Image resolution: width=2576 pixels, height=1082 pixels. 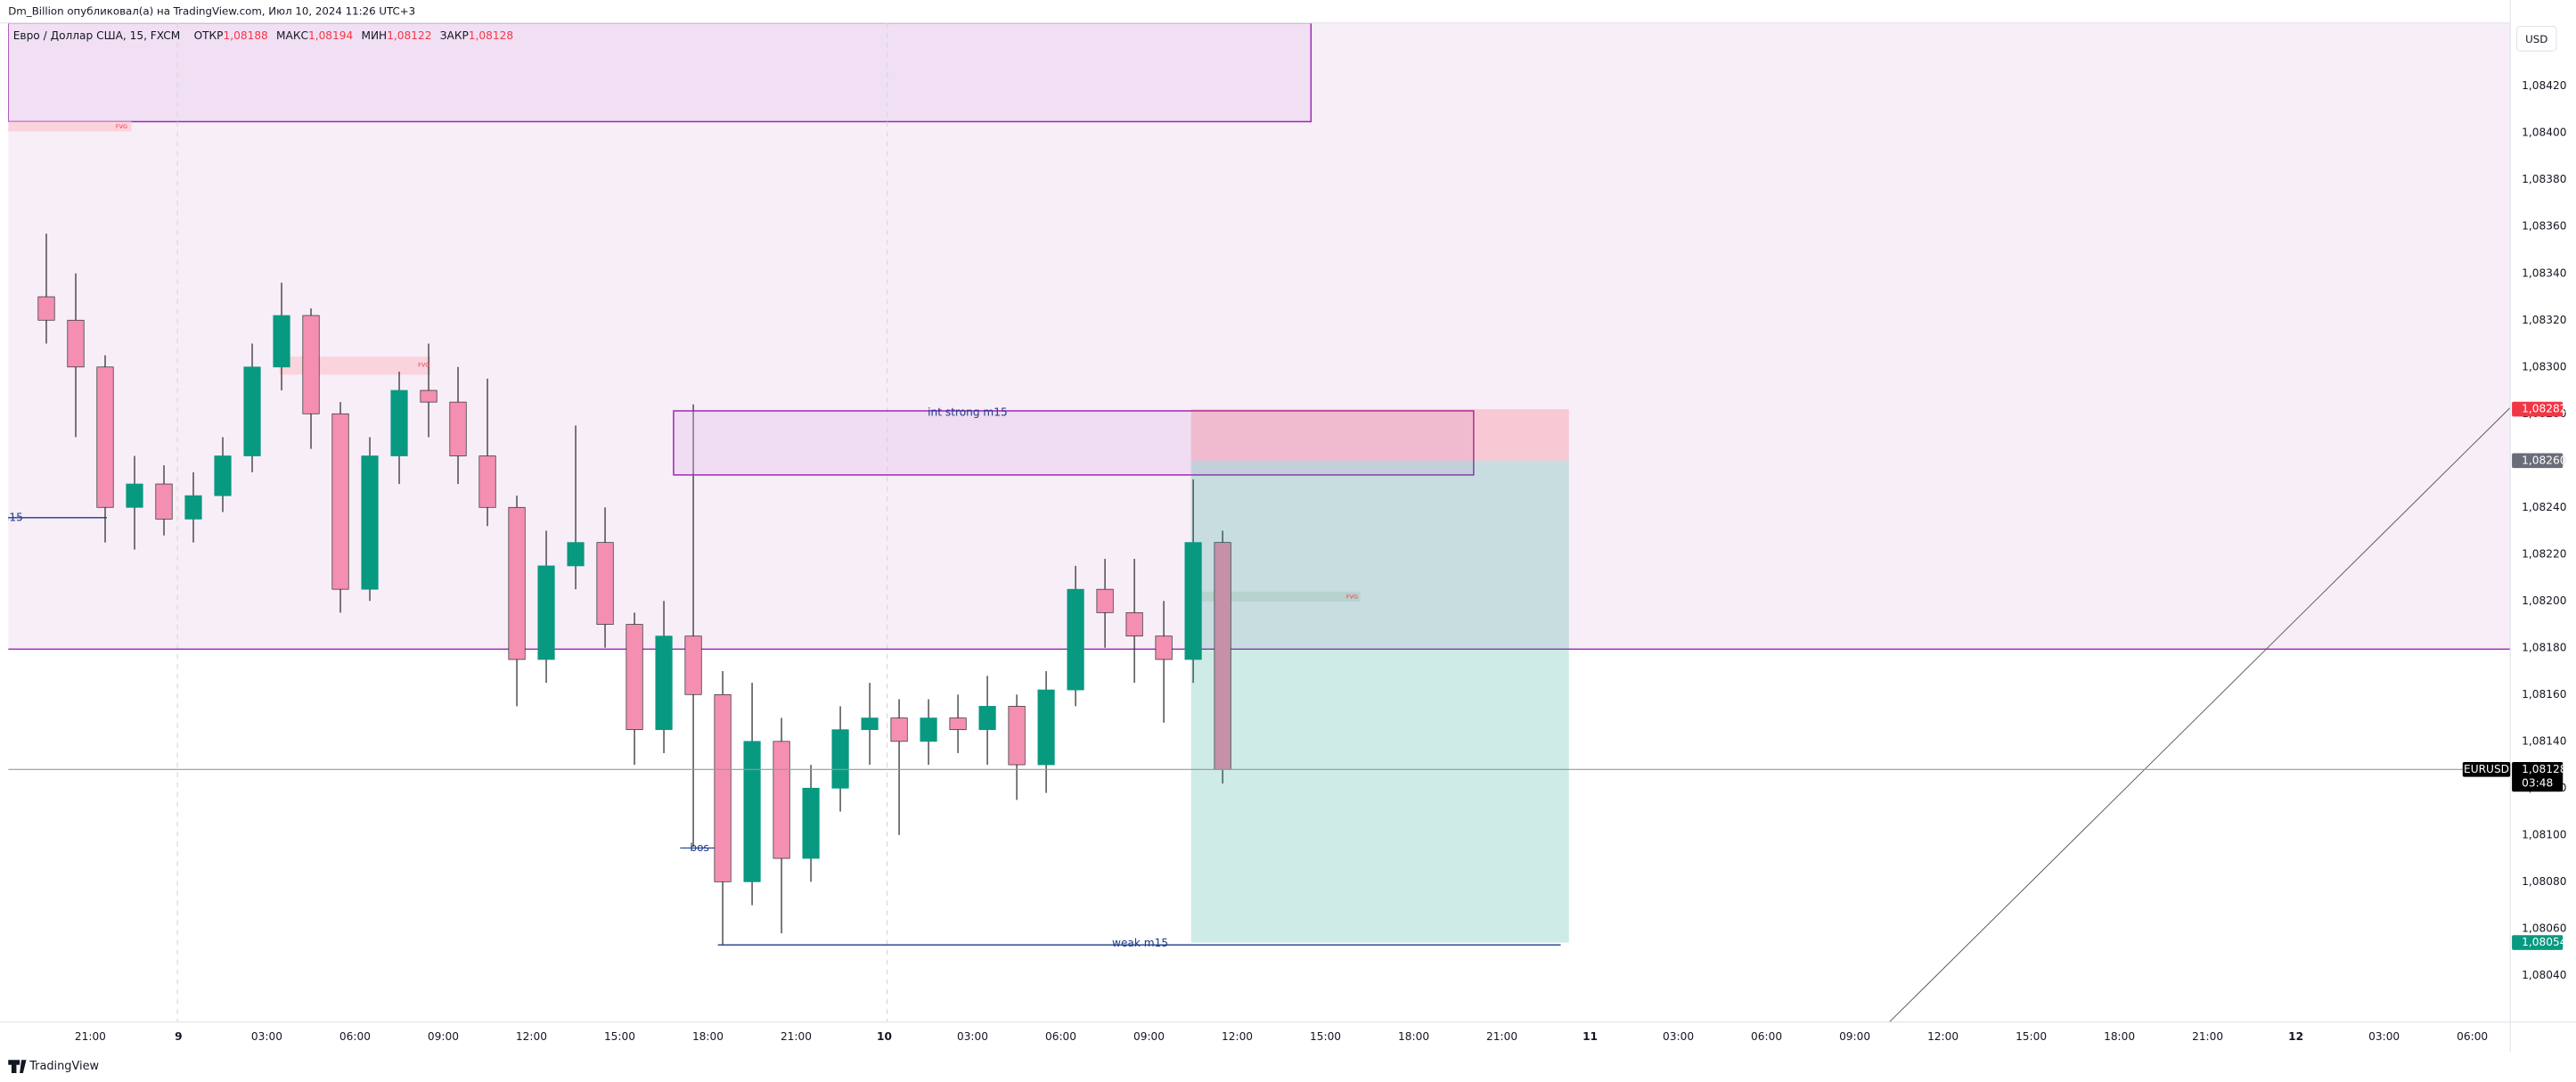 What do you see at coordinates (2537, 782) in the screenshot?
I see `countdown: 03:48` at bounding box center [2537, 782].